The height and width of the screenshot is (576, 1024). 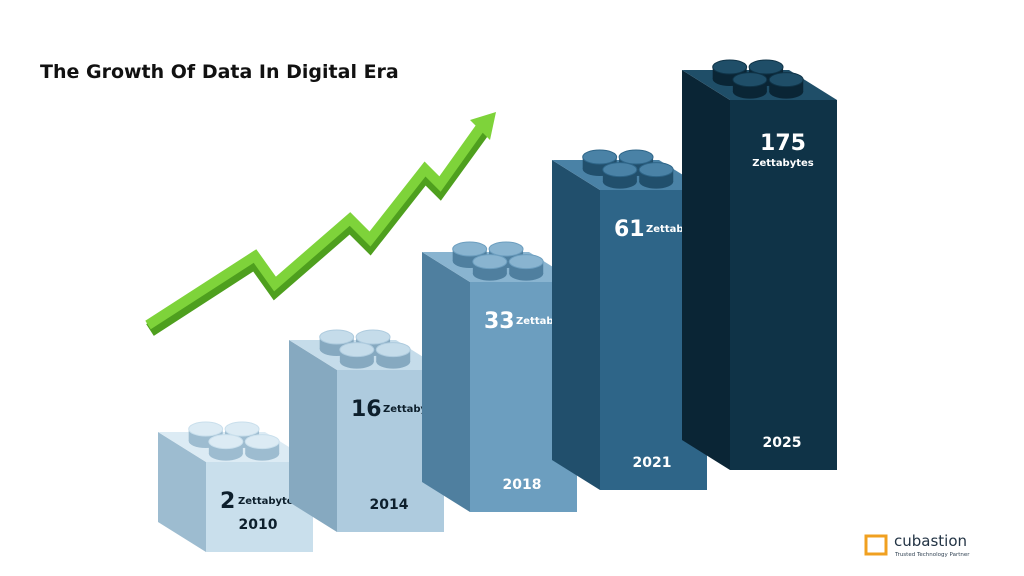 What do you see at coordinates (227, 501) in the screenshot?
I see `value: 2` at bounding box center [227, 501].